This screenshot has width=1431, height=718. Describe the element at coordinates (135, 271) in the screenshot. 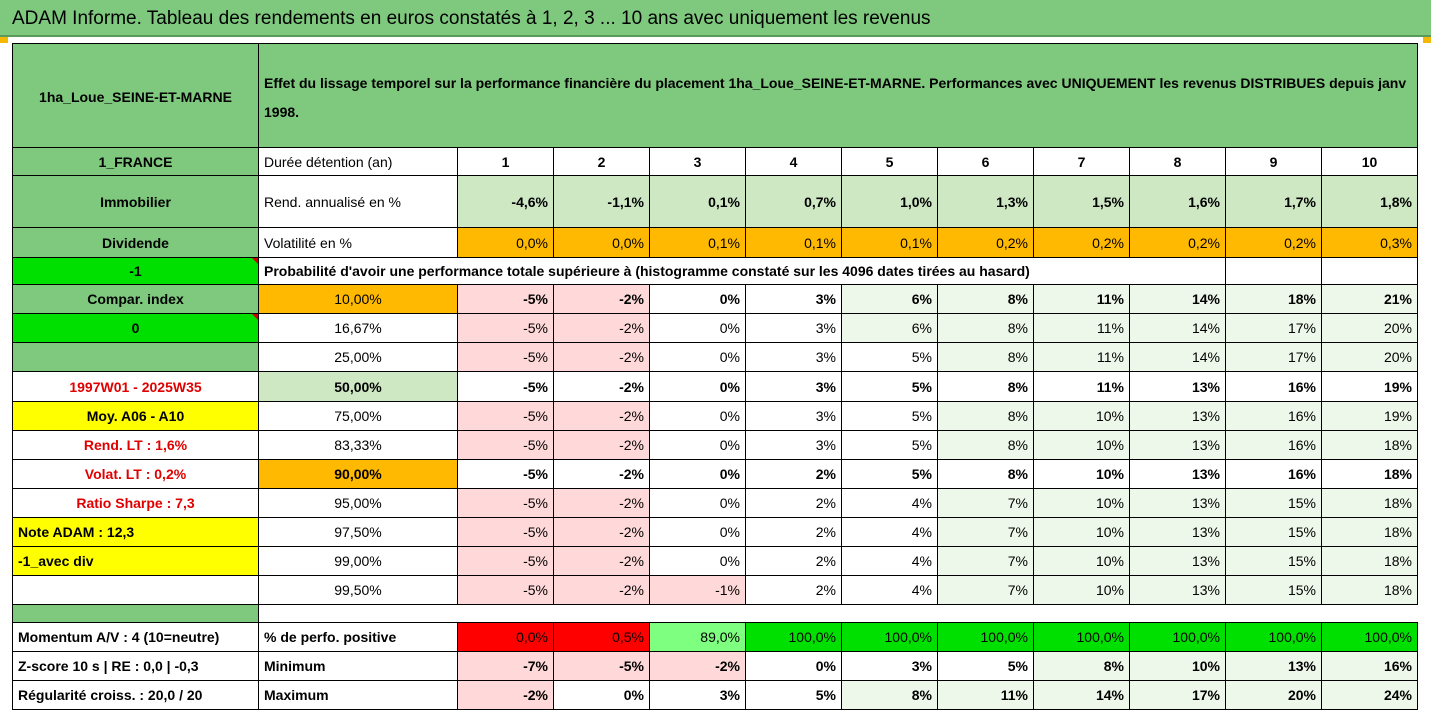

I see `flag-value: -1` at that location.